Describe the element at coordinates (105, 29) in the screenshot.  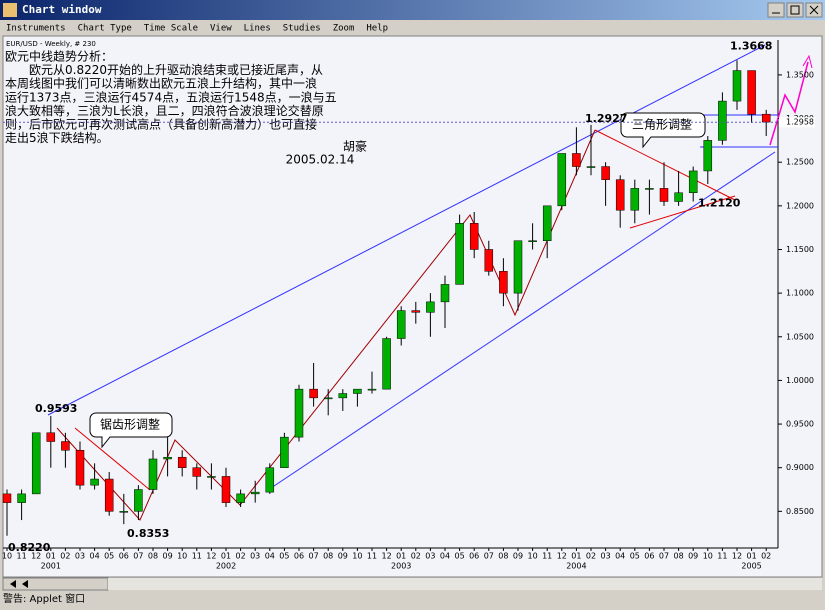
I see `menu-item: Chart Type` at that location.